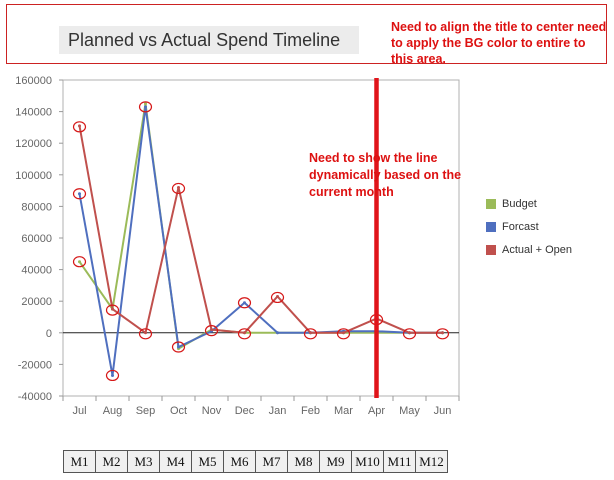 The image size is (614, 480). I want to click on y-tick-label: 0, so click(49, 334).